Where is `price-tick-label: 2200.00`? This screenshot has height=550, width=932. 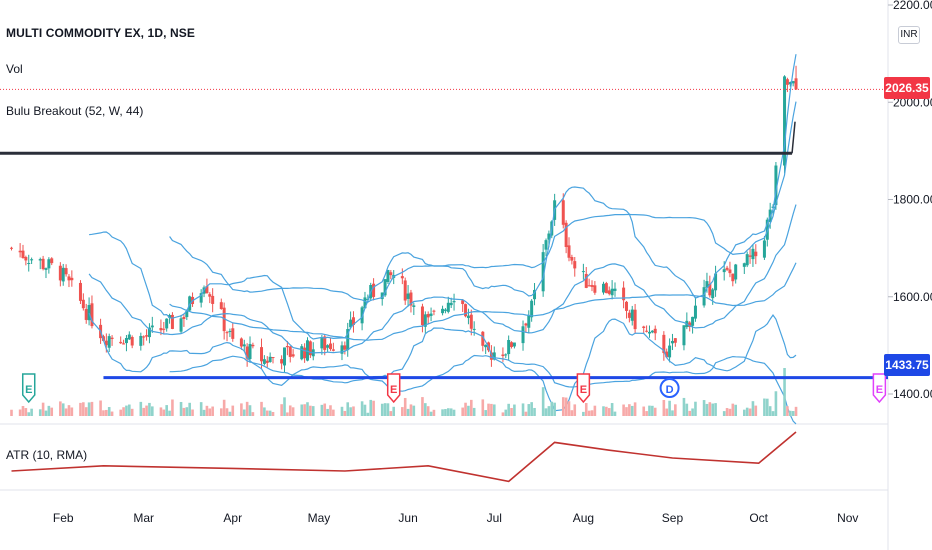
price-tick-label: 2200.00 is located at coordinates (912, 6).